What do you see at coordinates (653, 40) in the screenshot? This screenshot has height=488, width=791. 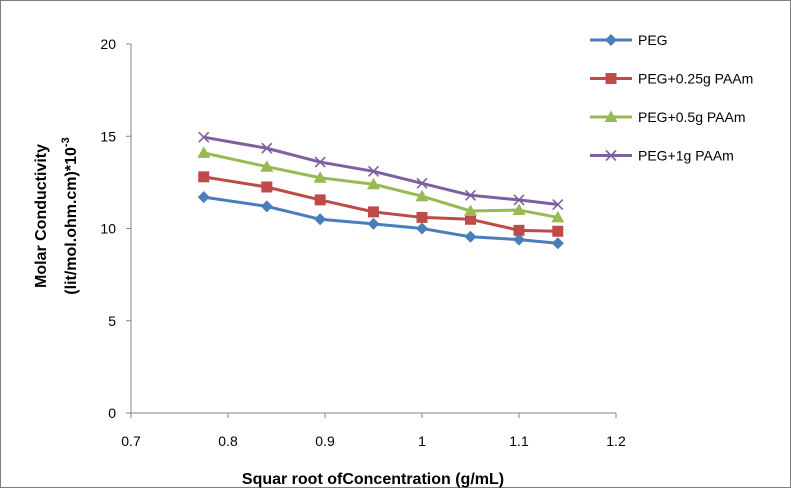 I see `legend-label: PEG` at bounding box center [653, 40].